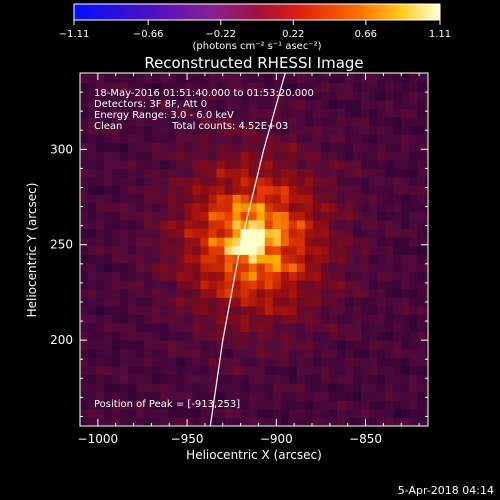 The width and height of the screenshot is (500, 500). What do you see at coordinates (108, 126) in the screenshot?
I see `annotation-clean: Clean` at bounding box center [108, 126].